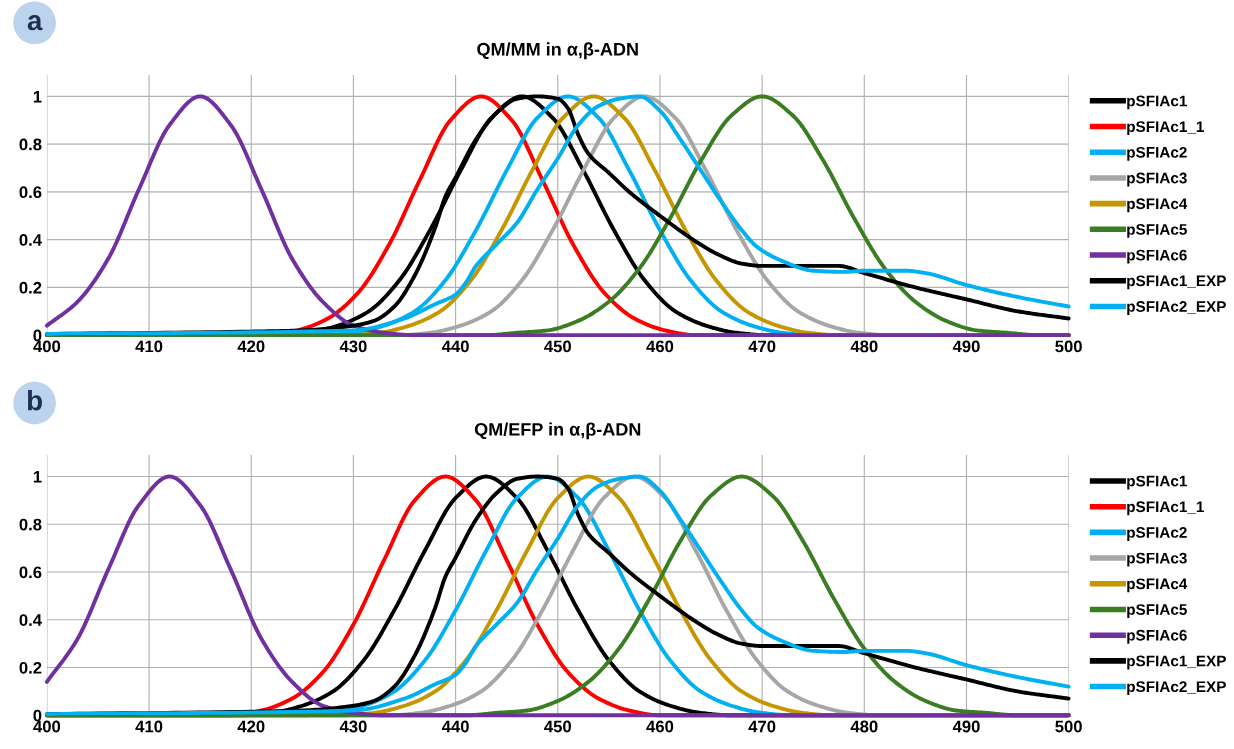 The image size is (1234, 749). Describe the element at coordinates (557, 51) in the screenshot. I see `chart-title: QM/MM in α,β-ADN` at that location.